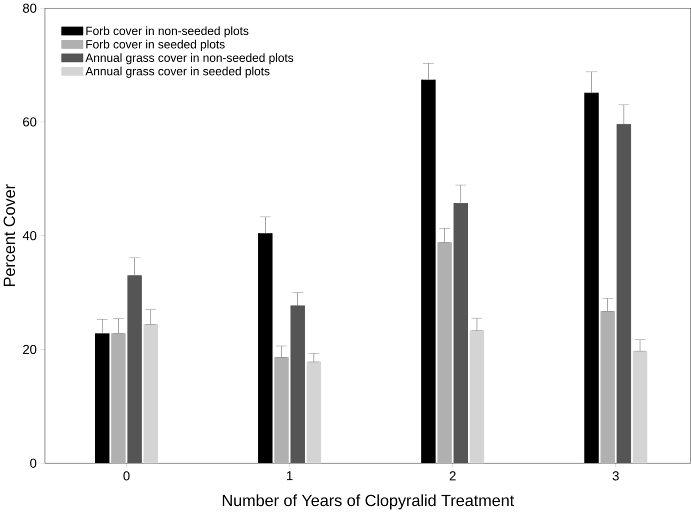 Image resolution: width=691 pixels, height=513 pixels. Describe the element at coordinates (615, 475) in the screenshot. I see `x-tick-label: 3` at that location.